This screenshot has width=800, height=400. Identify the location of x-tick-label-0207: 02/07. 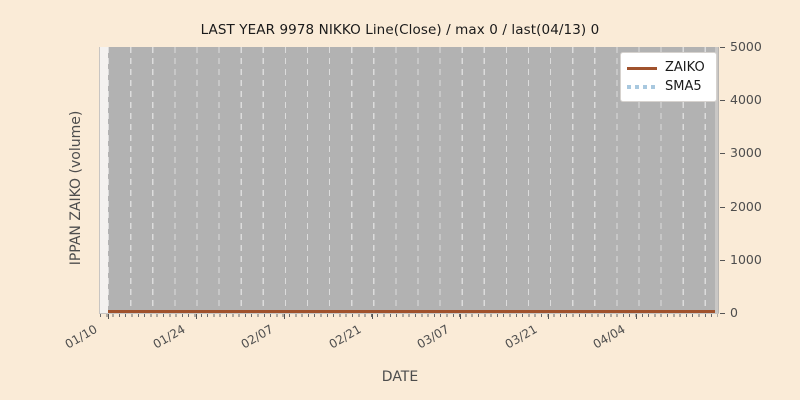
(257, 337).